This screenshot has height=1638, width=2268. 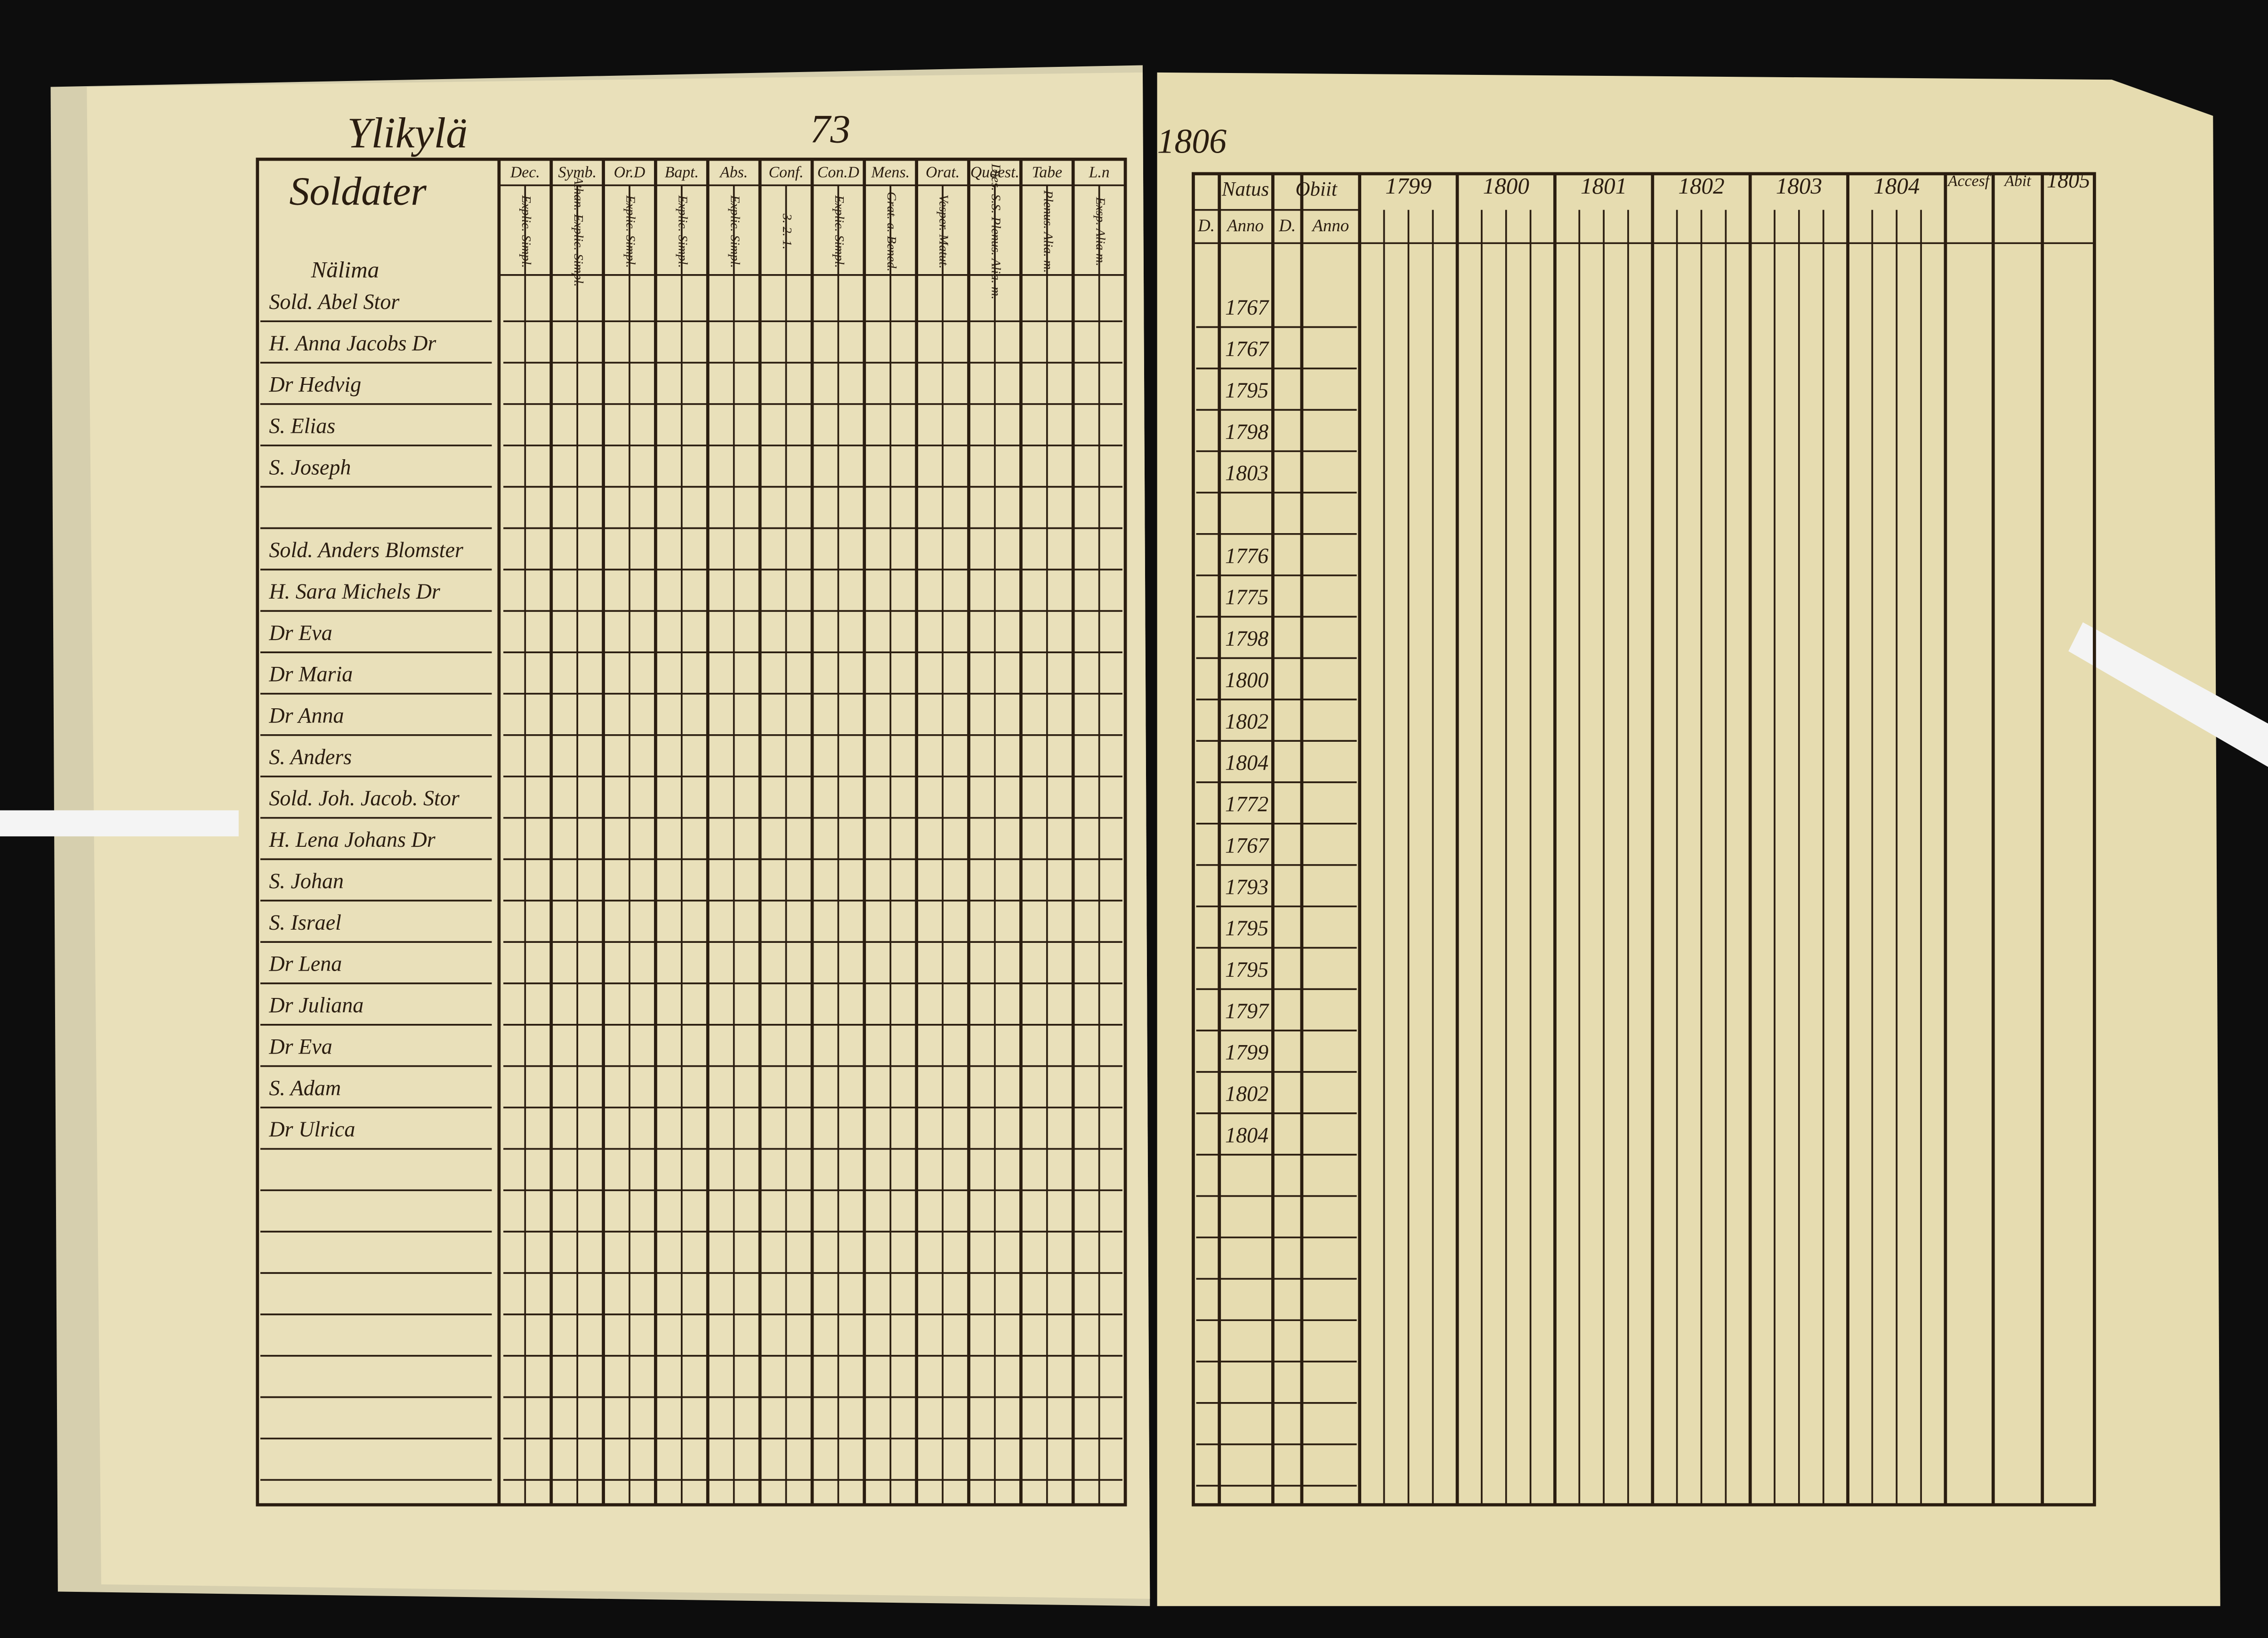 What do you see at coordinates (786, 172) in the screenshot?
I see `column-header: Conf.` at bounding box center [786, 172].